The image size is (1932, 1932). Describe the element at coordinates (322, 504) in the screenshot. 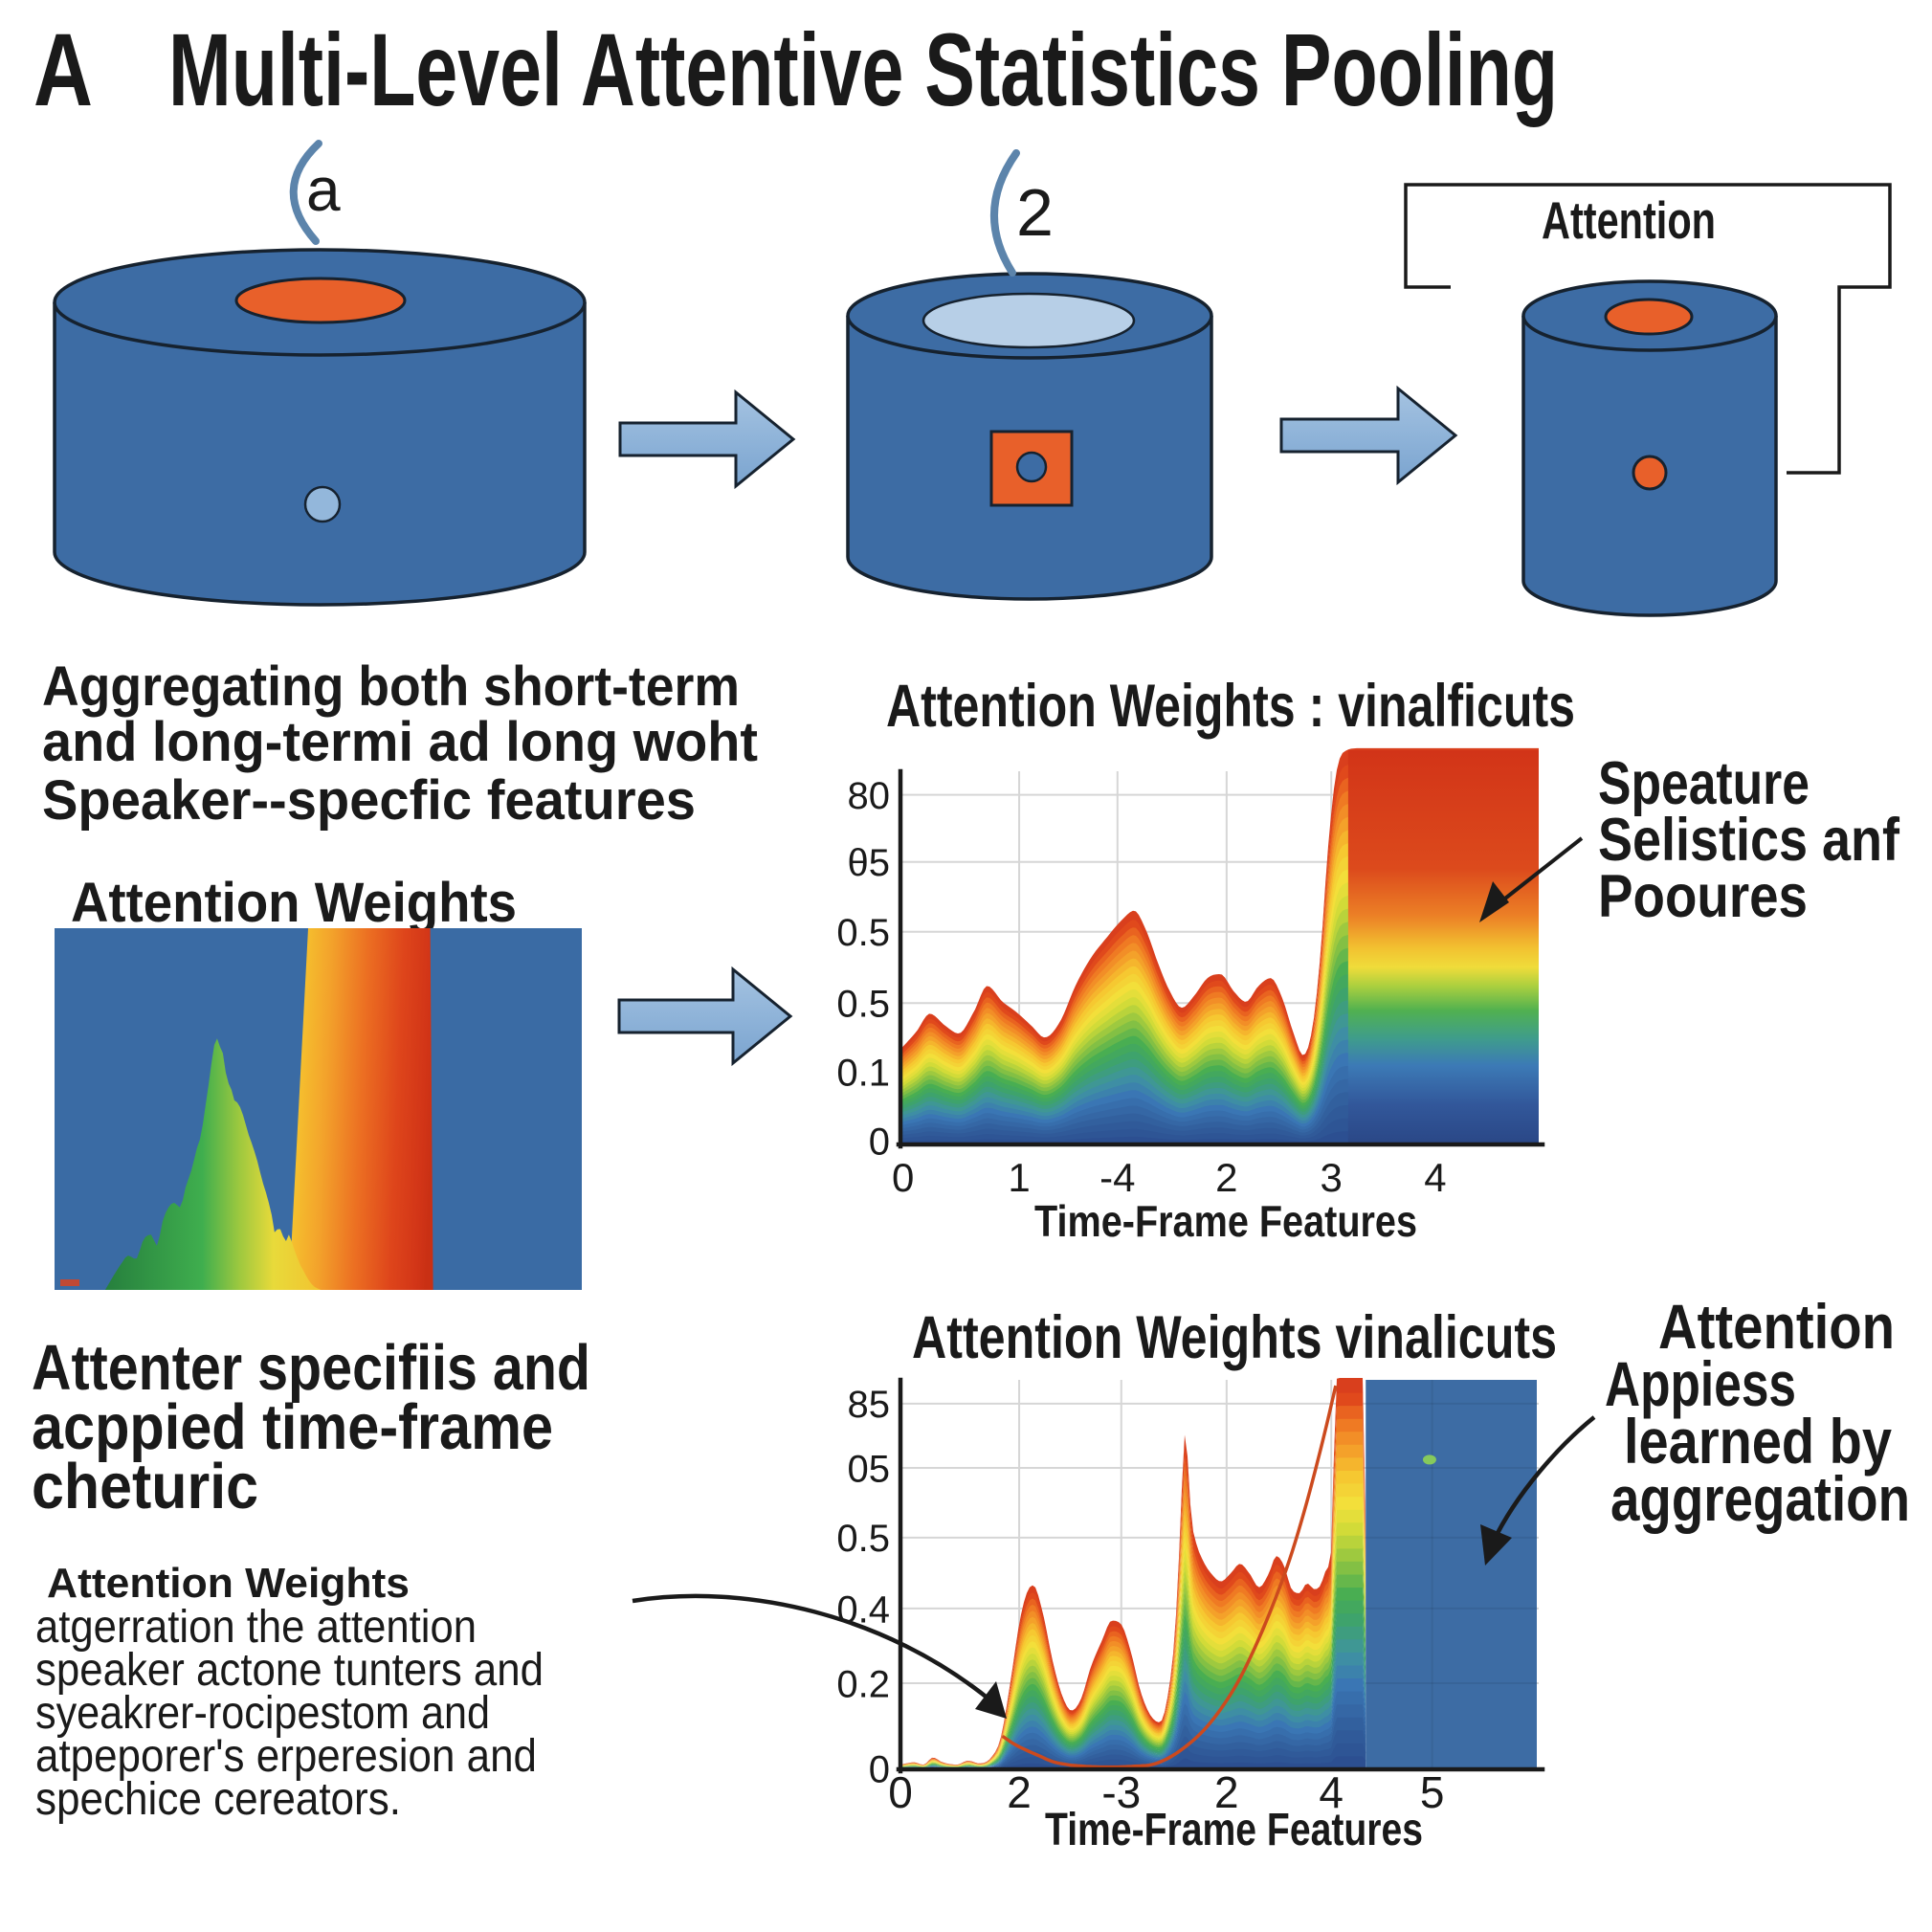

I see `cylinder1-light-dot` at that location.